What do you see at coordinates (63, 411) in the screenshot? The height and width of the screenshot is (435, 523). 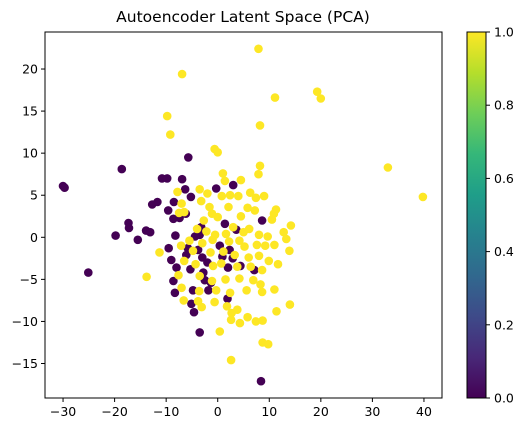 I see `x-tick-label: −30` at bounding box center [63, 411].